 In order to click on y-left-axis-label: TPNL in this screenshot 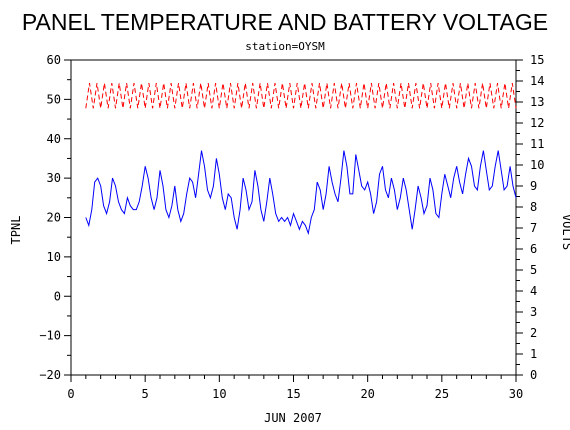, I will do `click(16, 230)`.